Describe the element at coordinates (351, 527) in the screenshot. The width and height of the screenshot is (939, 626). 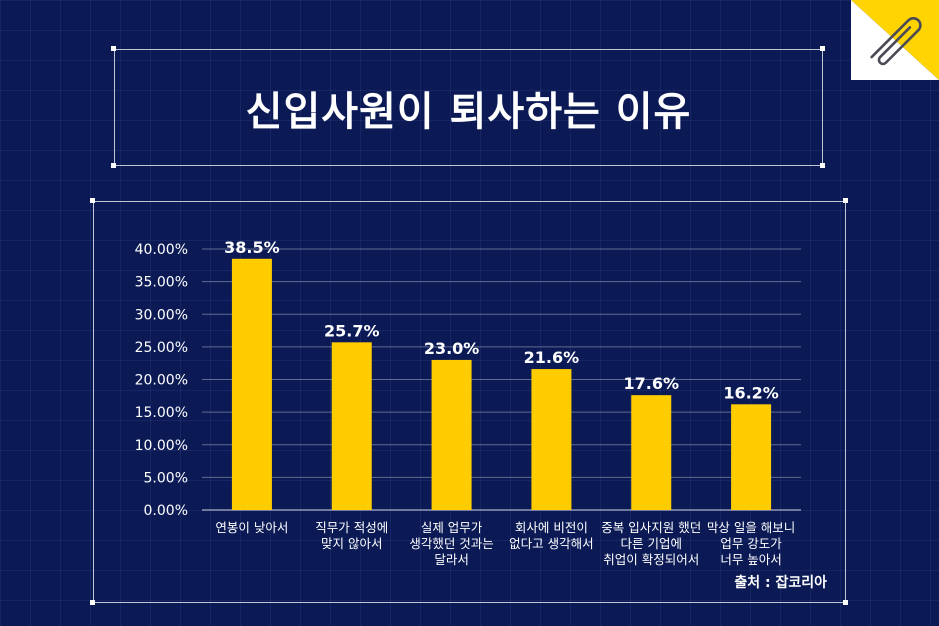
I see `x-tick-label: 직무가 적성에` at that location.